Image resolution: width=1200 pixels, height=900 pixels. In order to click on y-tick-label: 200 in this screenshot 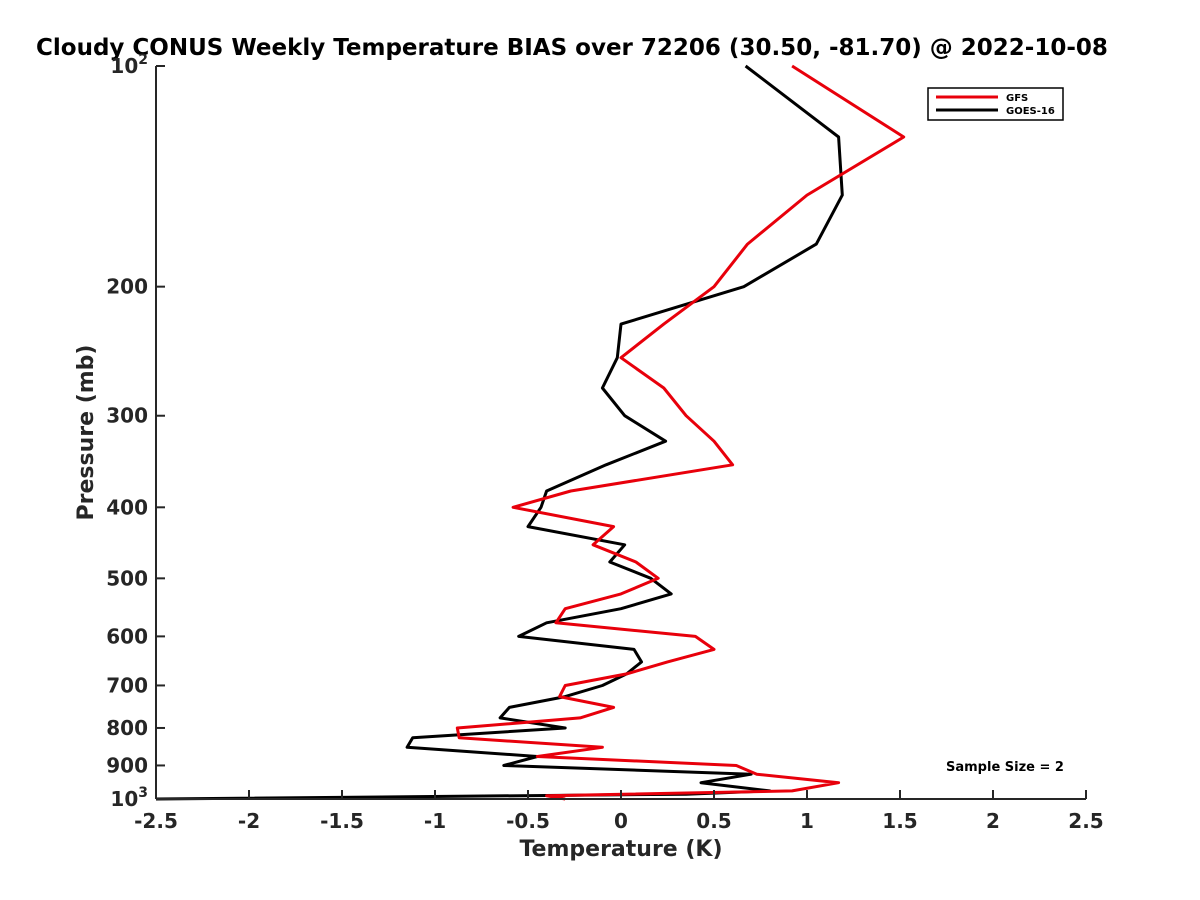, I will do `click(127, 287)`.